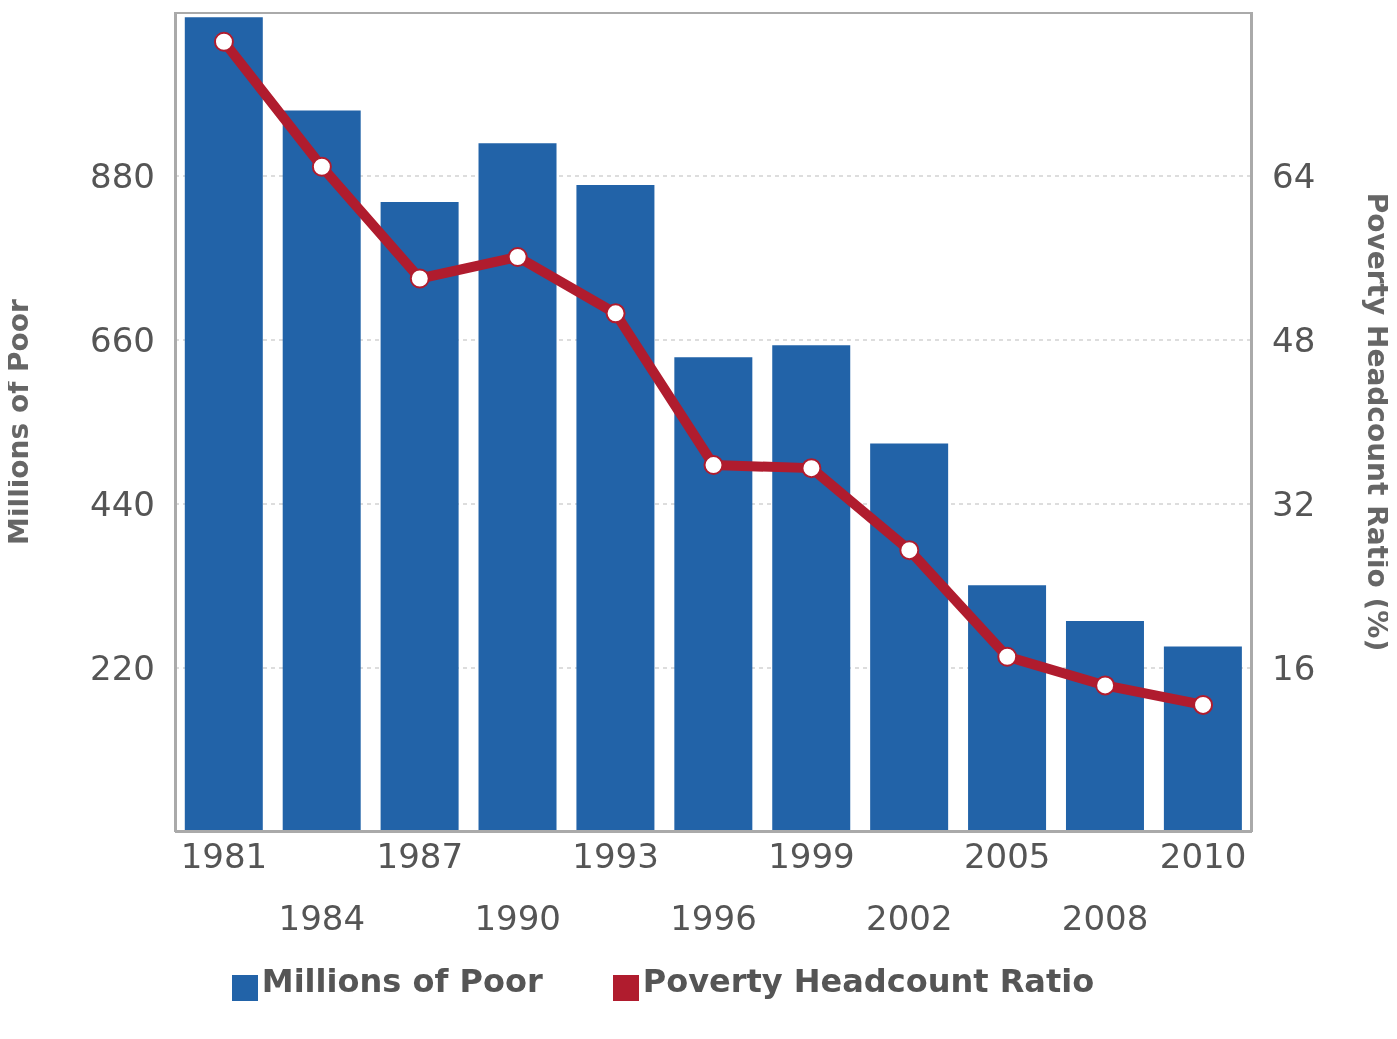 The image size is (1397, 1039). Describe the element at coordinates (1294, 668) in the screenshot. I see `y2-tick-label: 16` at that location.